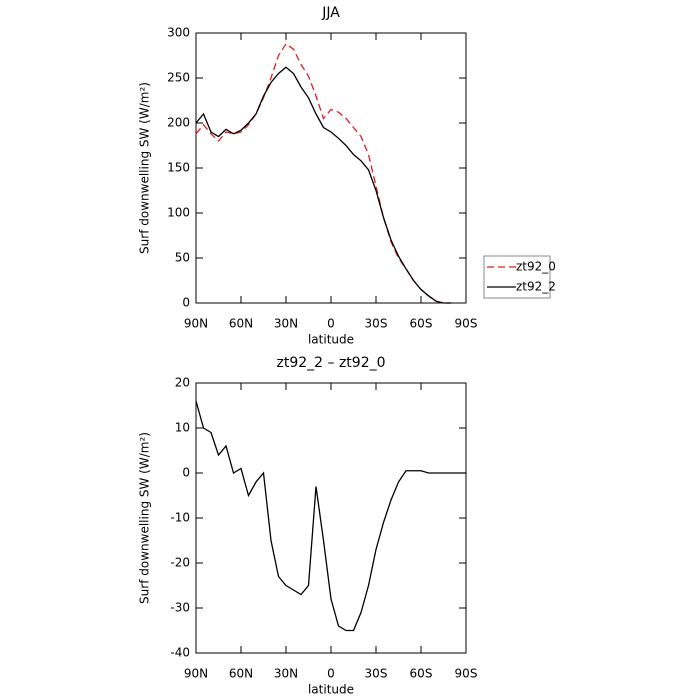  What do you see at coordinates (182, 428) in the screenshot?
I see `y-tick-label: 10` at bounding box center [182, 428].